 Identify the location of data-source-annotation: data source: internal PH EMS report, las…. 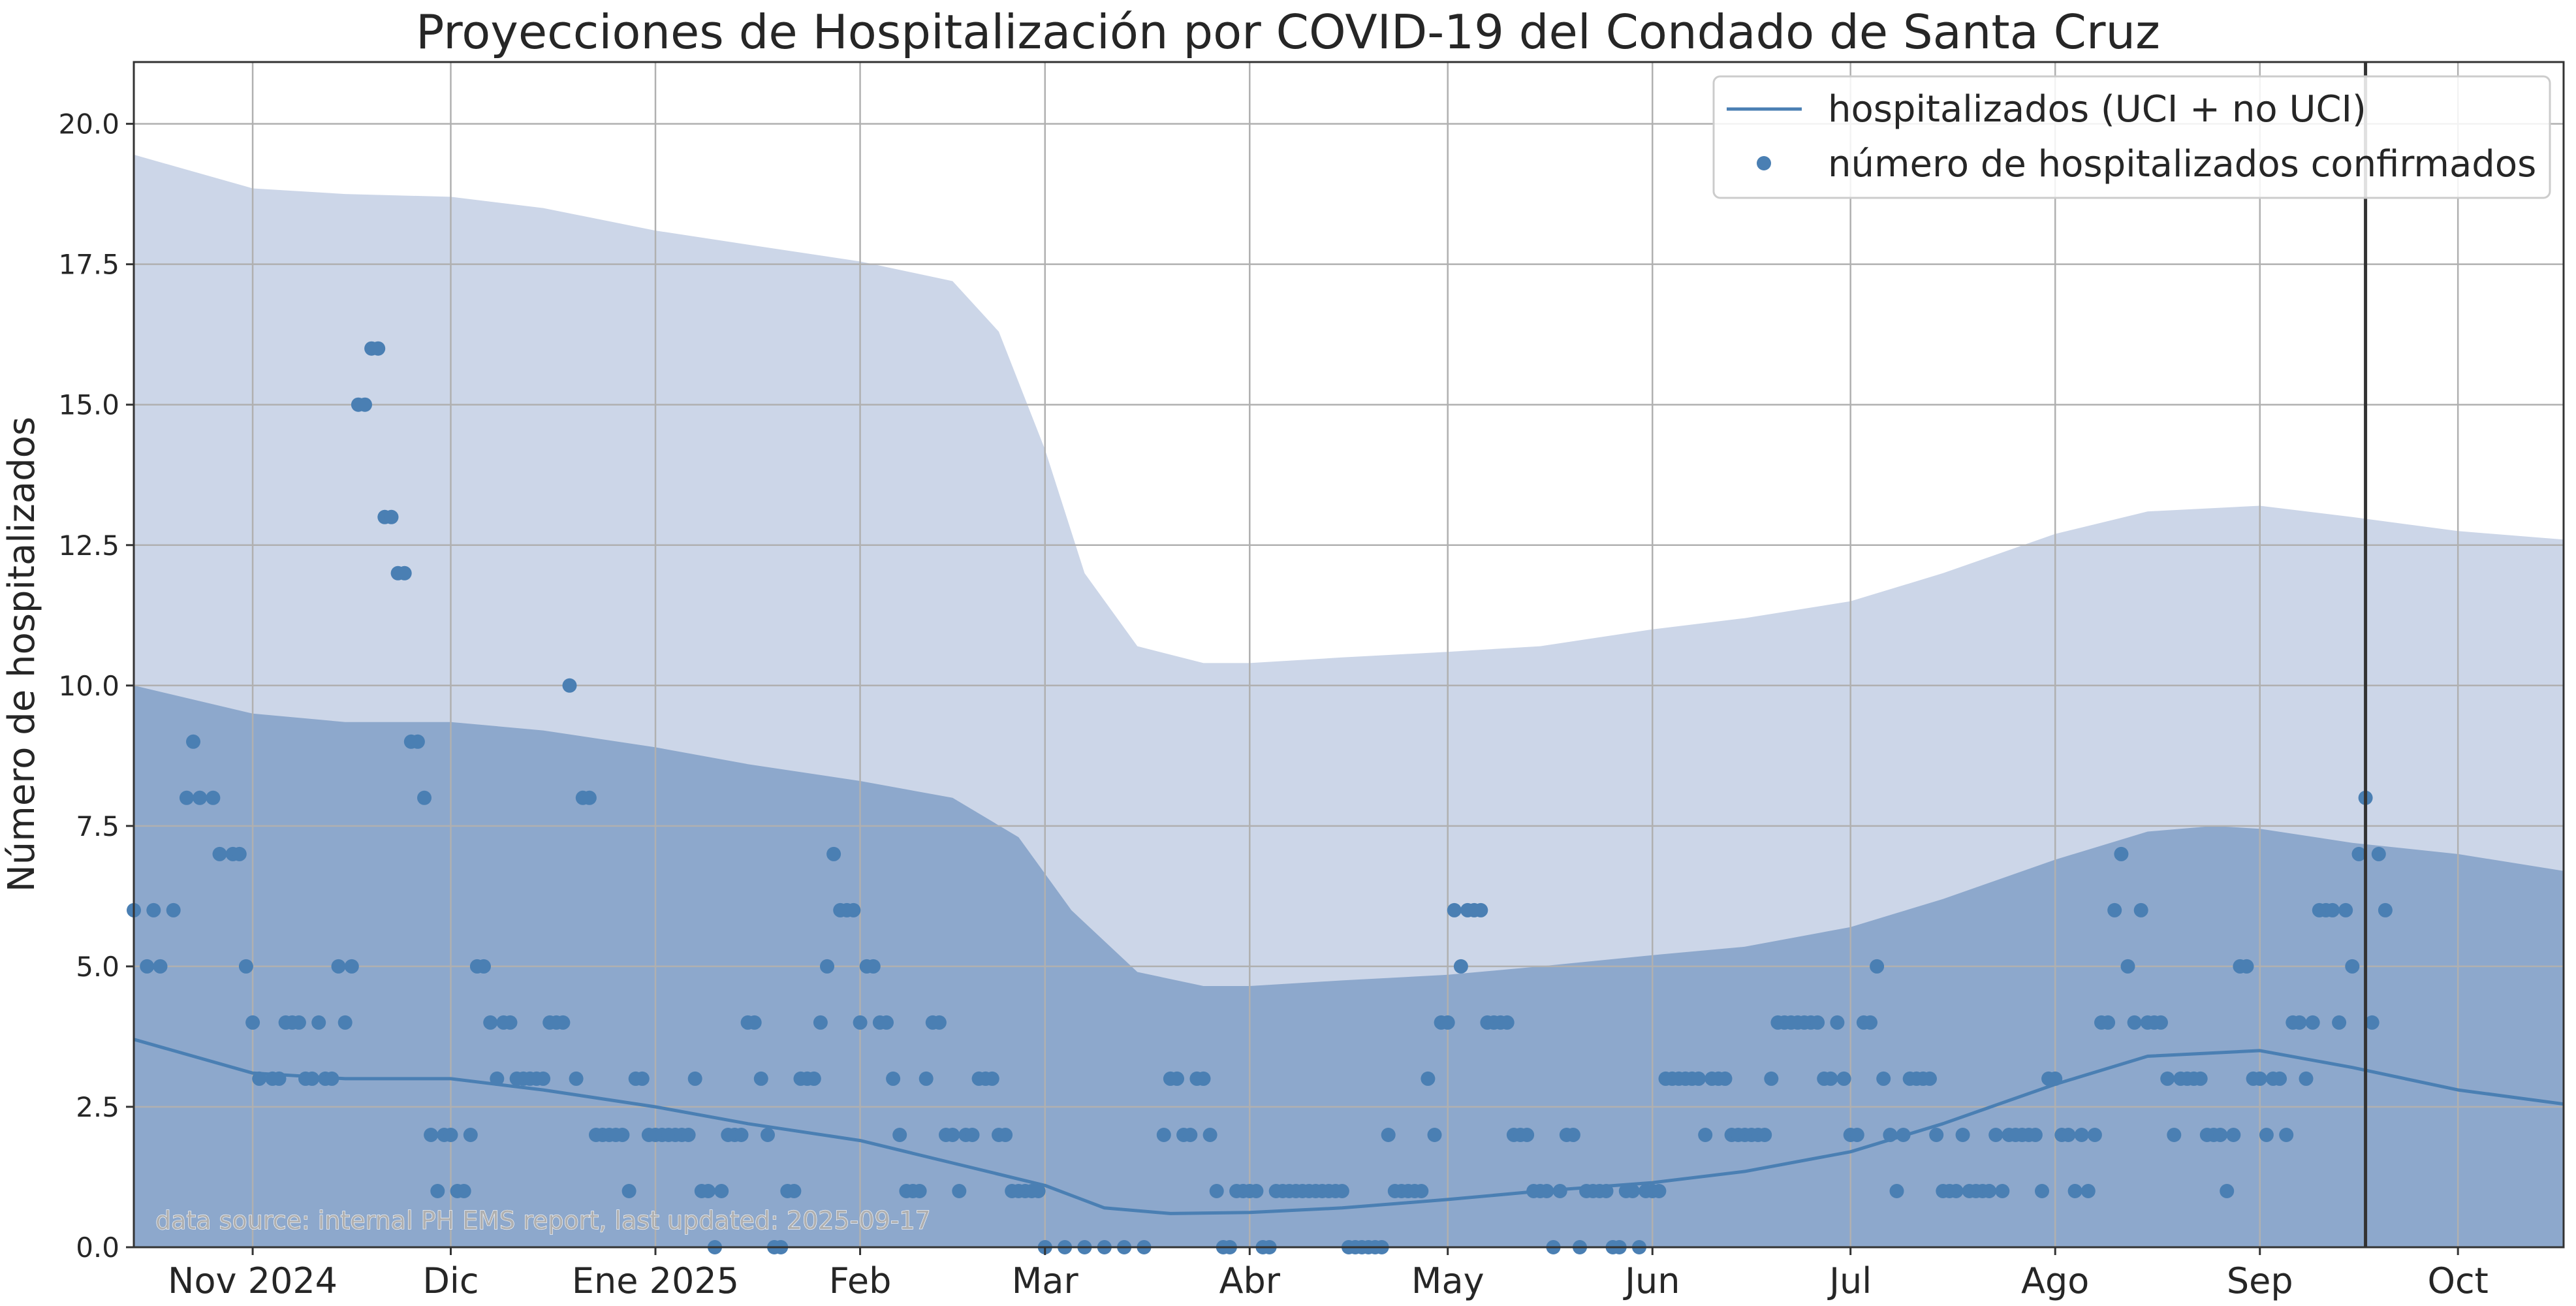
(543, 1221).